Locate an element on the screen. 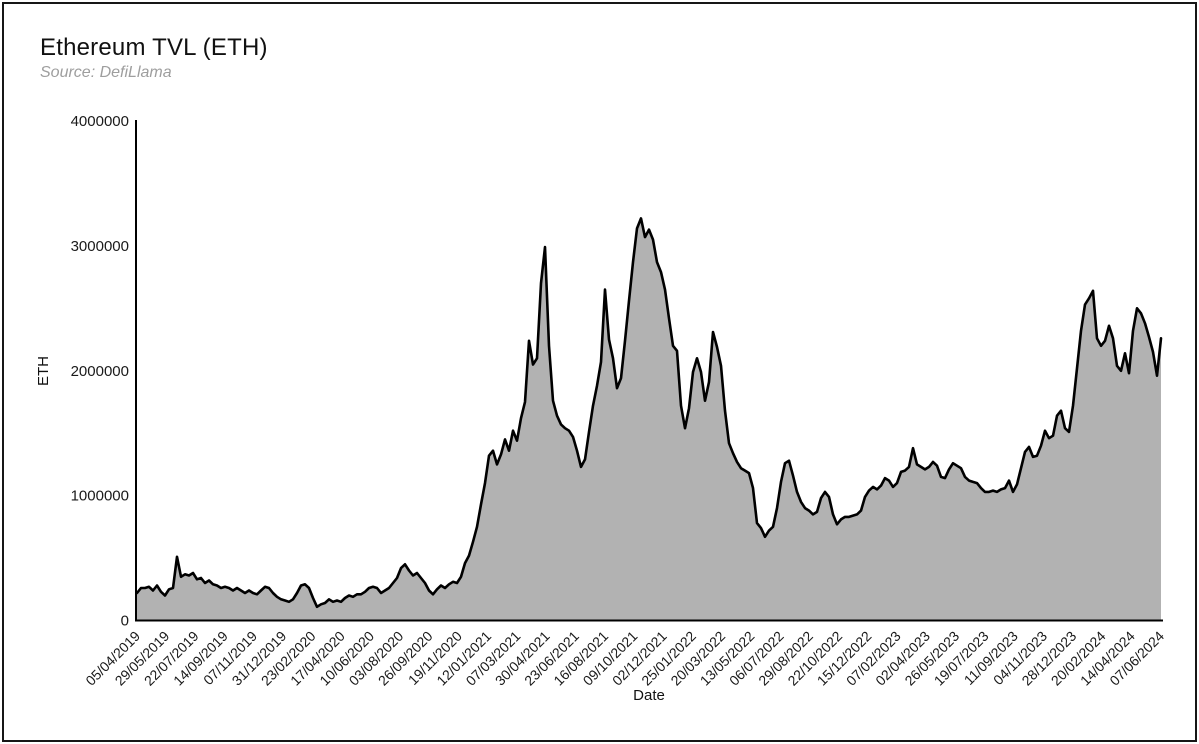  x-axis-title: Date is located at coordinates (649, 695).